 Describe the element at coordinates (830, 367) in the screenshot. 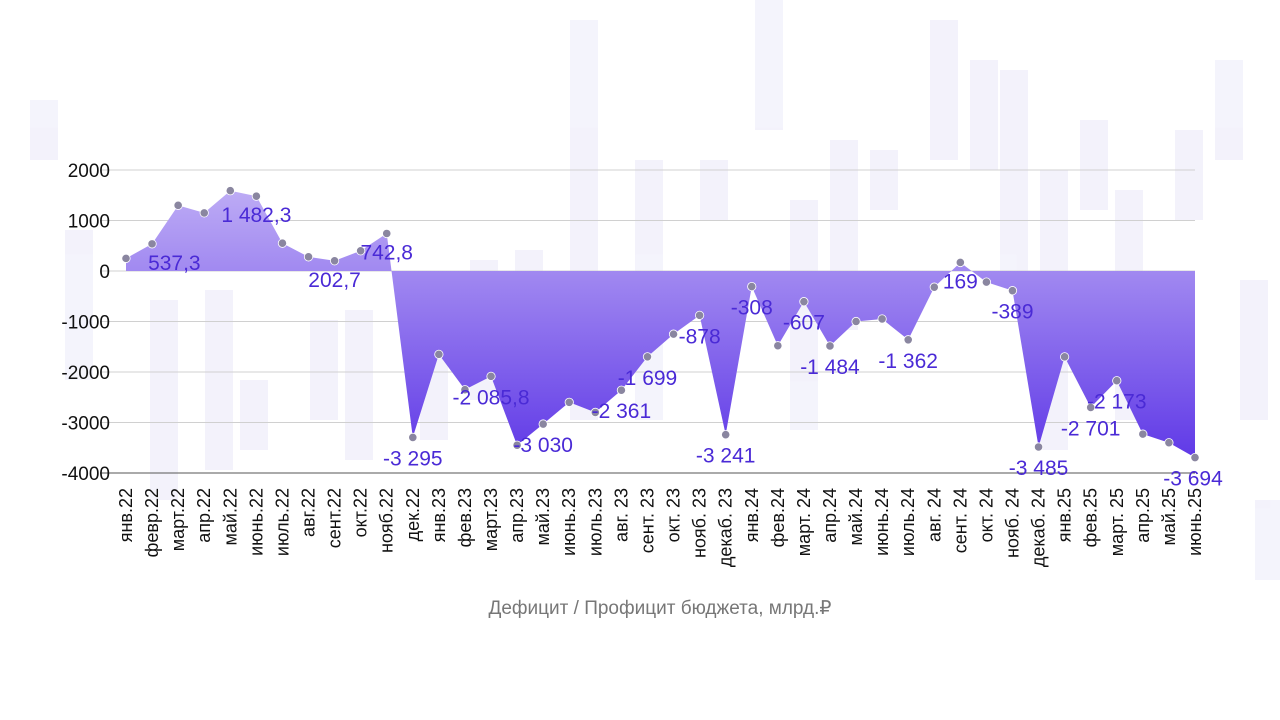

I see `data-label: -1 484` at that location.